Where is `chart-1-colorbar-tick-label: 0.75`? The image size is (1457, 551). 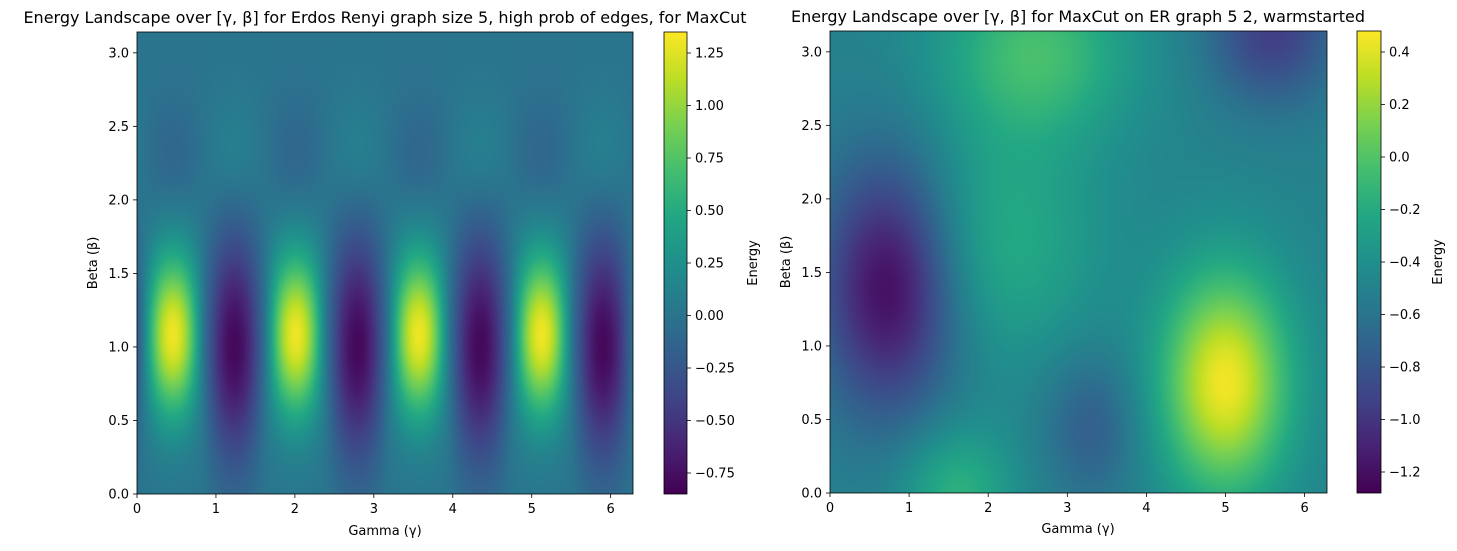
chart-1-colorbar-tick-label: 0.75 is located at coordinates (709, 159).